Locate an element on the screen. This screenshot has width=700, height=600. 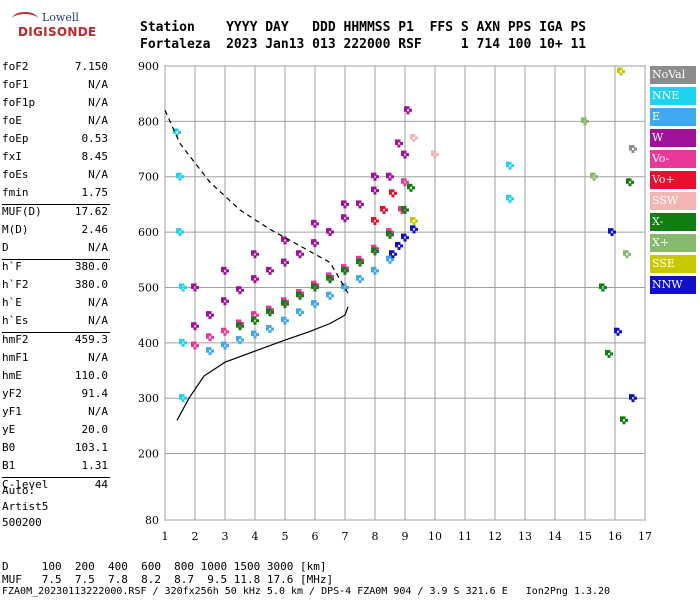
logo-swoosh is located at coordinates (25, 19).